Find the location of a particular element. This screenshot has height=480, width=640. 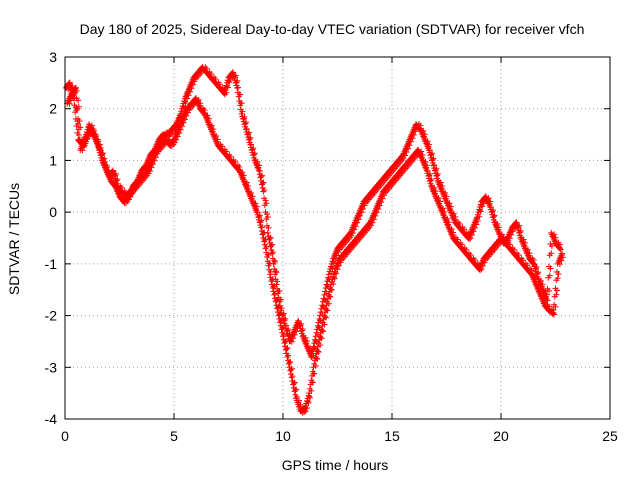

x-tick-label: 10 is located at coordinates (283, 436).